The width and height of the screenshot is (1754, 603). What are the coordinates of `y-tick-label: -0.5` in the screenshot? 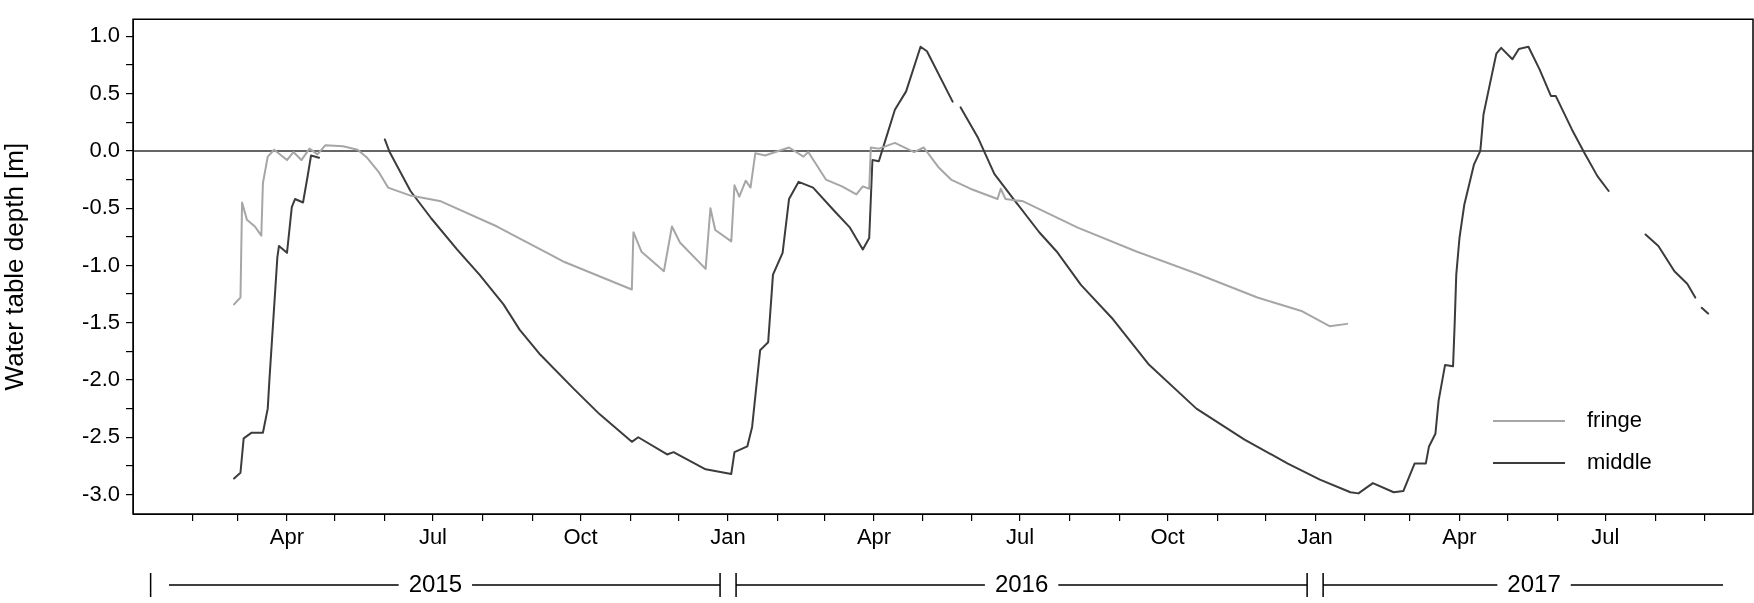 It's located at (101, 207).